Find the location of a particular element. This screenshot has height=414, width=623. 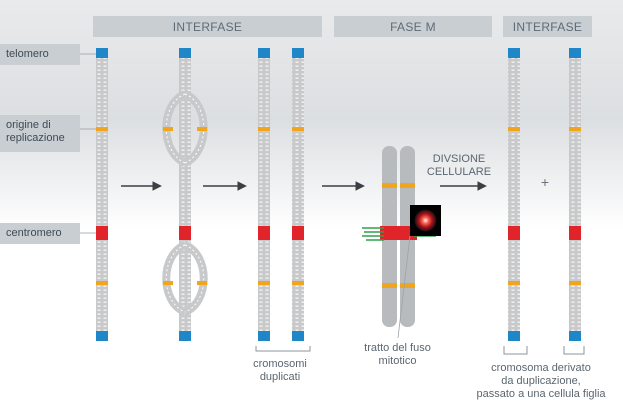

chromosome-initial-telomere-bottom is located at coordinates (102, 336).